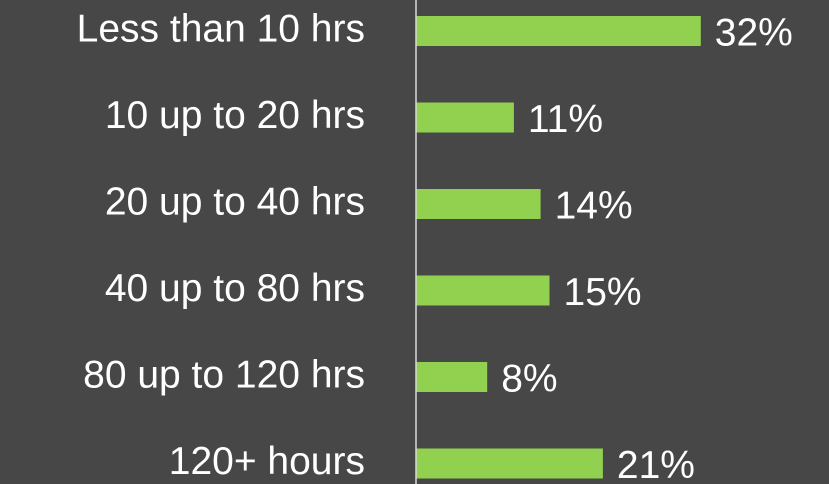 The image size is (829, 484). What do you see at coordinates (603, 292) in the screenshot?
I see `value-label: 15%` at bounding box center [603, 292].